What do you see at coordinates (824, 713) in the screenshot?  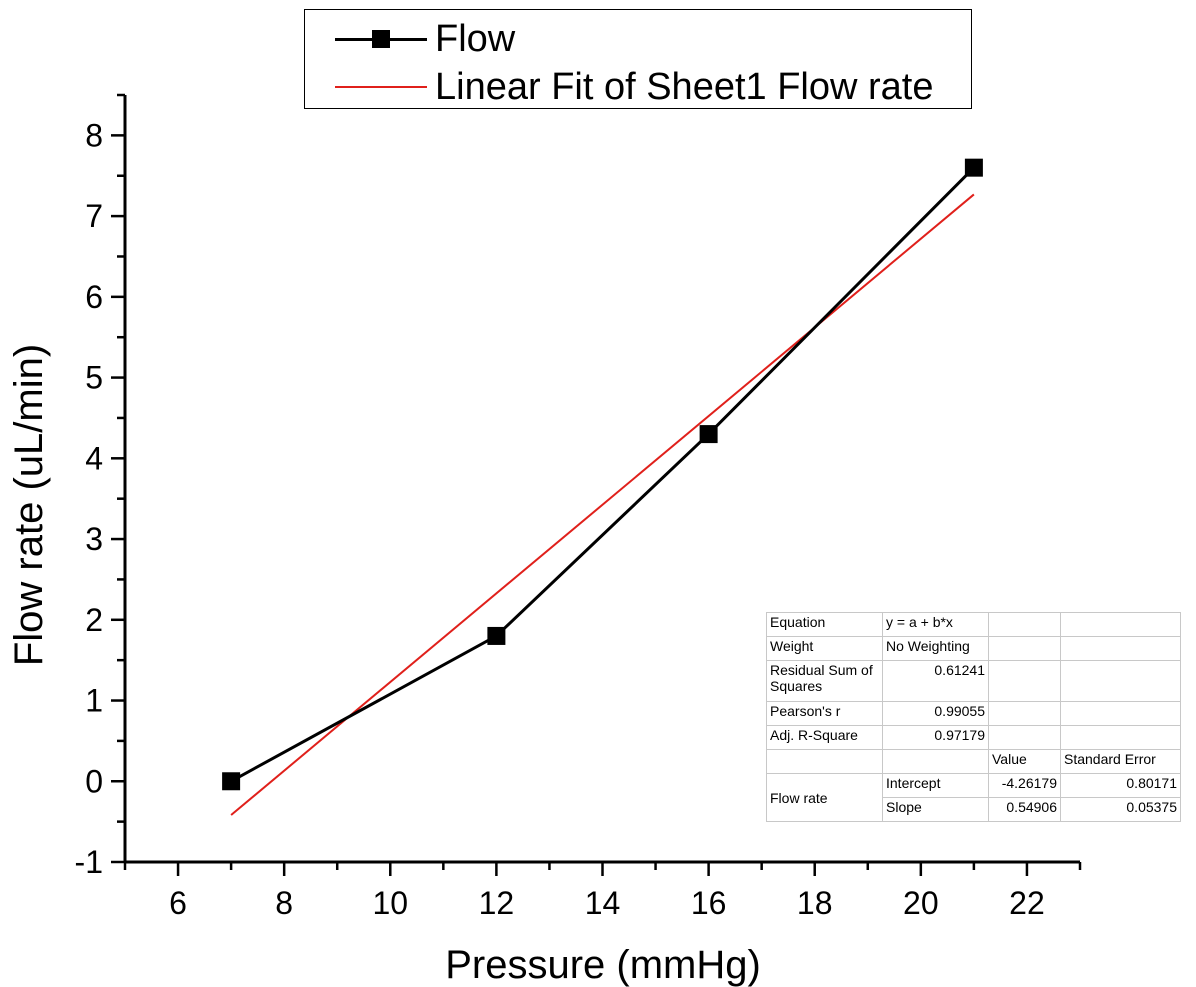 I see `table-cell: Pearson's r` at bounding box center [824, 713].